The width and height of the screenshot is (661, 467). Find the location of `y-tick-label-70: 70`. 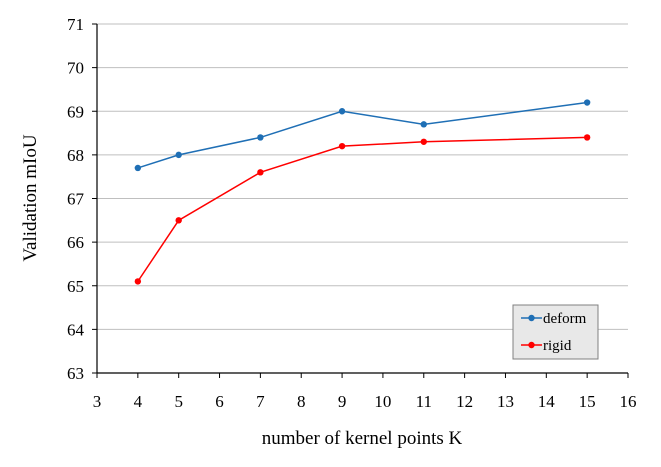

y-tick-label-70: 70 is located at coordinates (75, 68).